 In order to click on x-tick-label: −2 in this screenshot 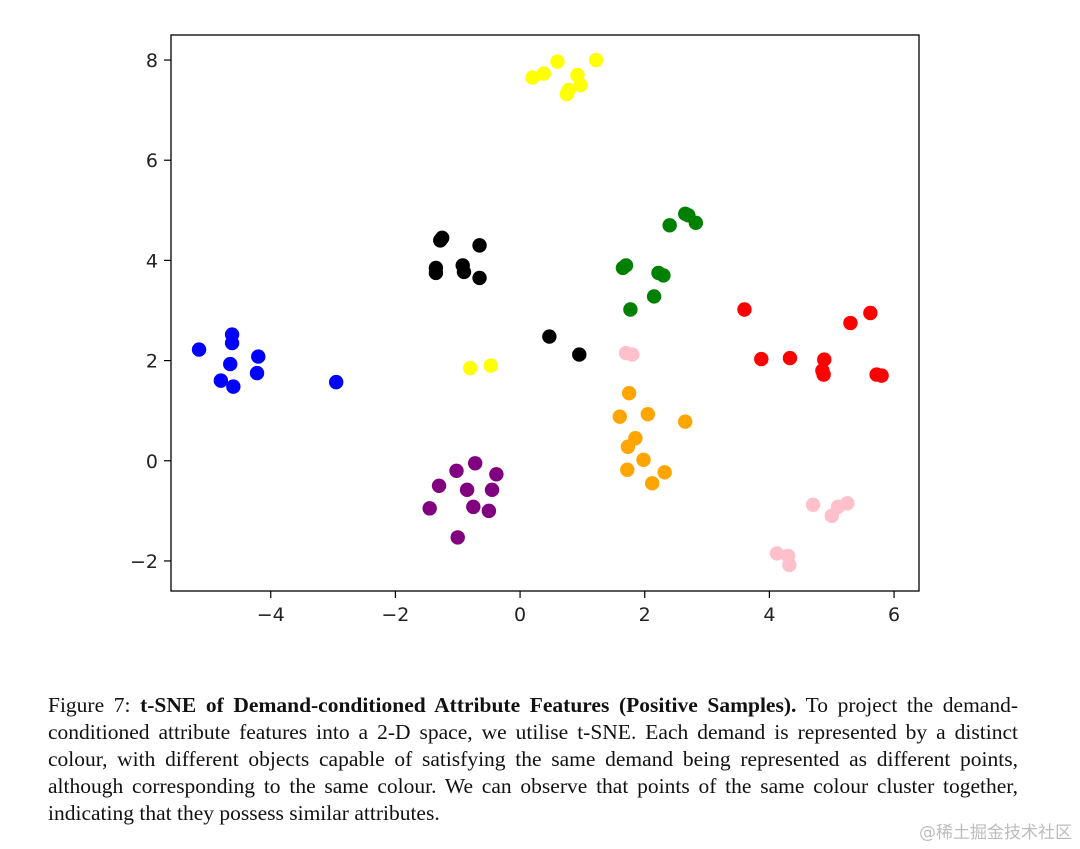, I will do `click(395, 615)`.